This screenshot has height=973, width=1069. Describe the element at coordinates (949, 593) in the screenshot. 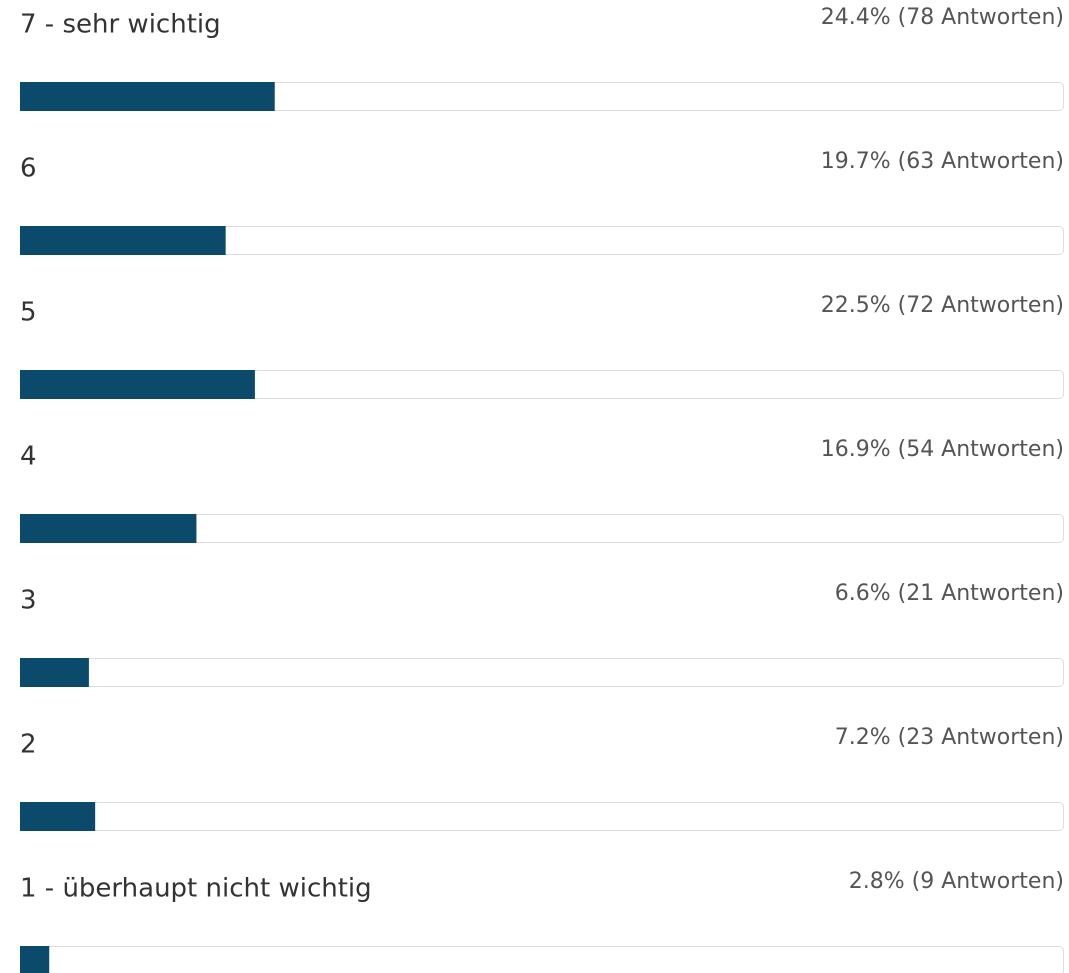

I see `value-label: 6.6% (21 Antworten)` at that location.